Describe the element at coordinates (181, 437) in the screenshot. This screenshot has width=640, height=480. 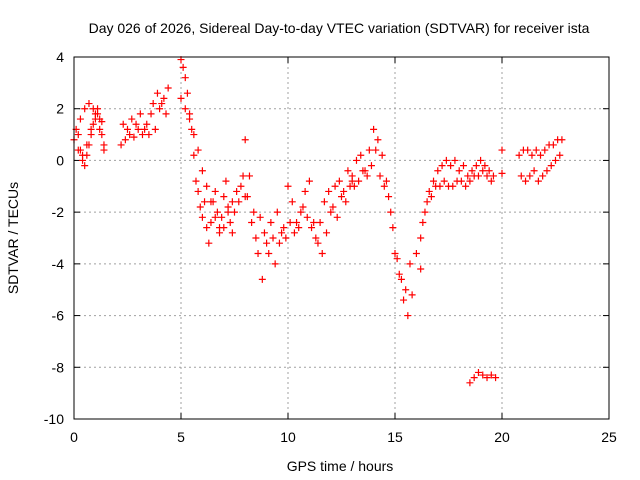
I see `x-tick-label: 5` at that location.